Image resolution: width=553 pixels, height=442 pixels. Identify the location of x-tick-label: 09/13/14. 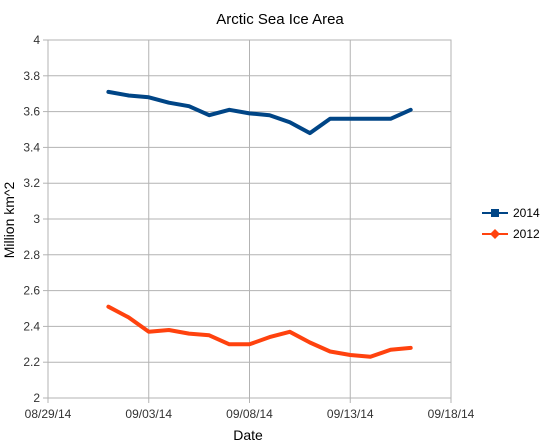
(350, 414).